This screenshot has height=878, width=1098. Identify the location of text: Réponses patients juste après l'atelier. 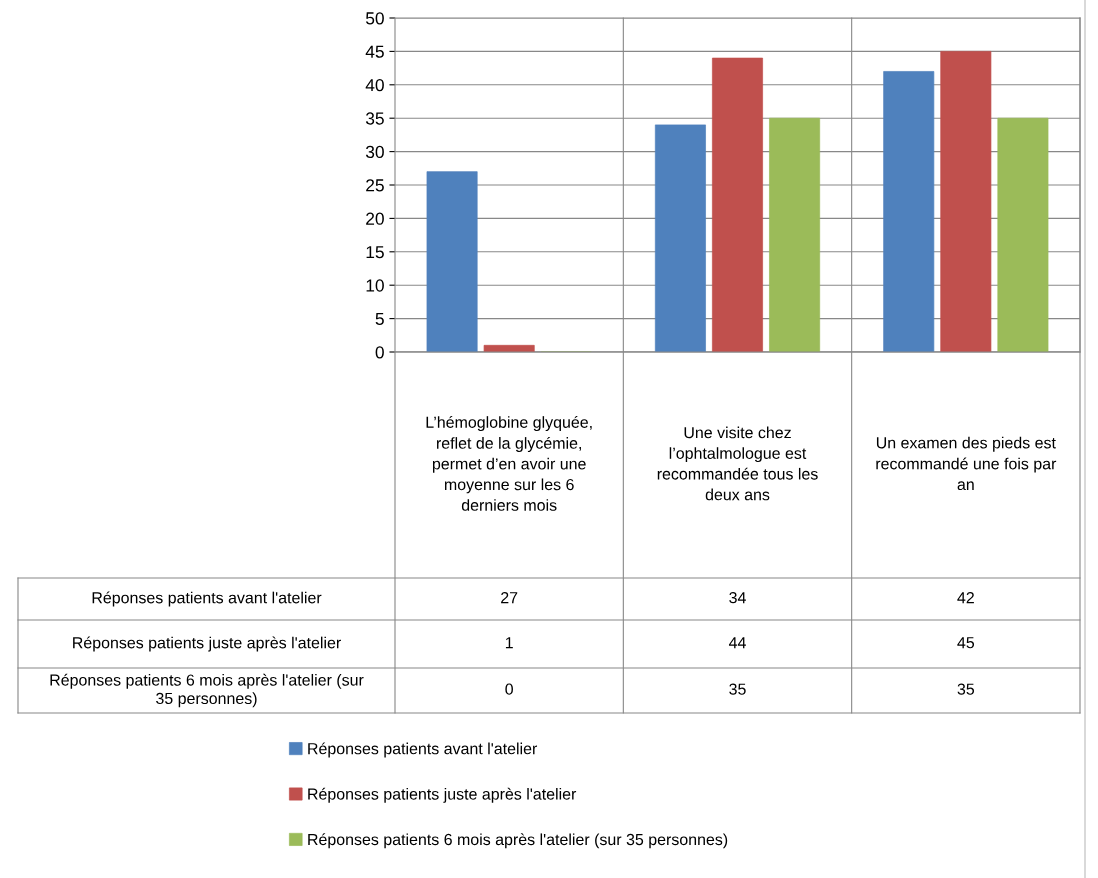
(207, 644).